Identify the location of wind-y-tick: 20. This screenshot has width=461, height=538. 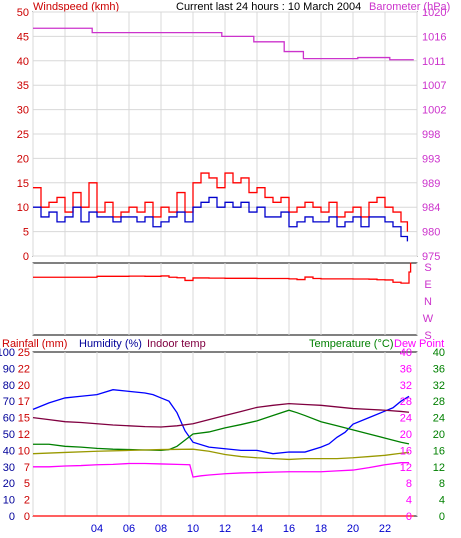
(23, 159).